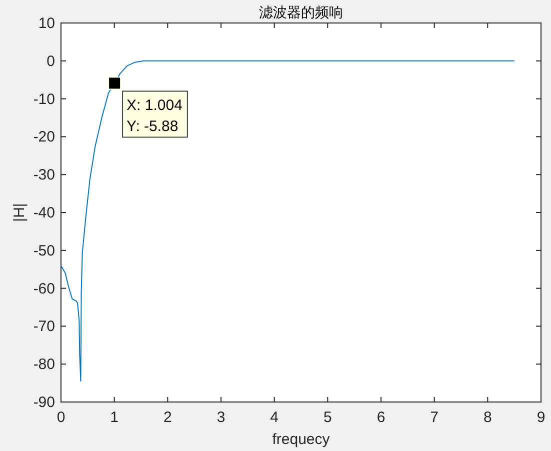 The height and width of the screenshot is (451, 551). I want to click on x-tick-label: 2, so click(167, 417).